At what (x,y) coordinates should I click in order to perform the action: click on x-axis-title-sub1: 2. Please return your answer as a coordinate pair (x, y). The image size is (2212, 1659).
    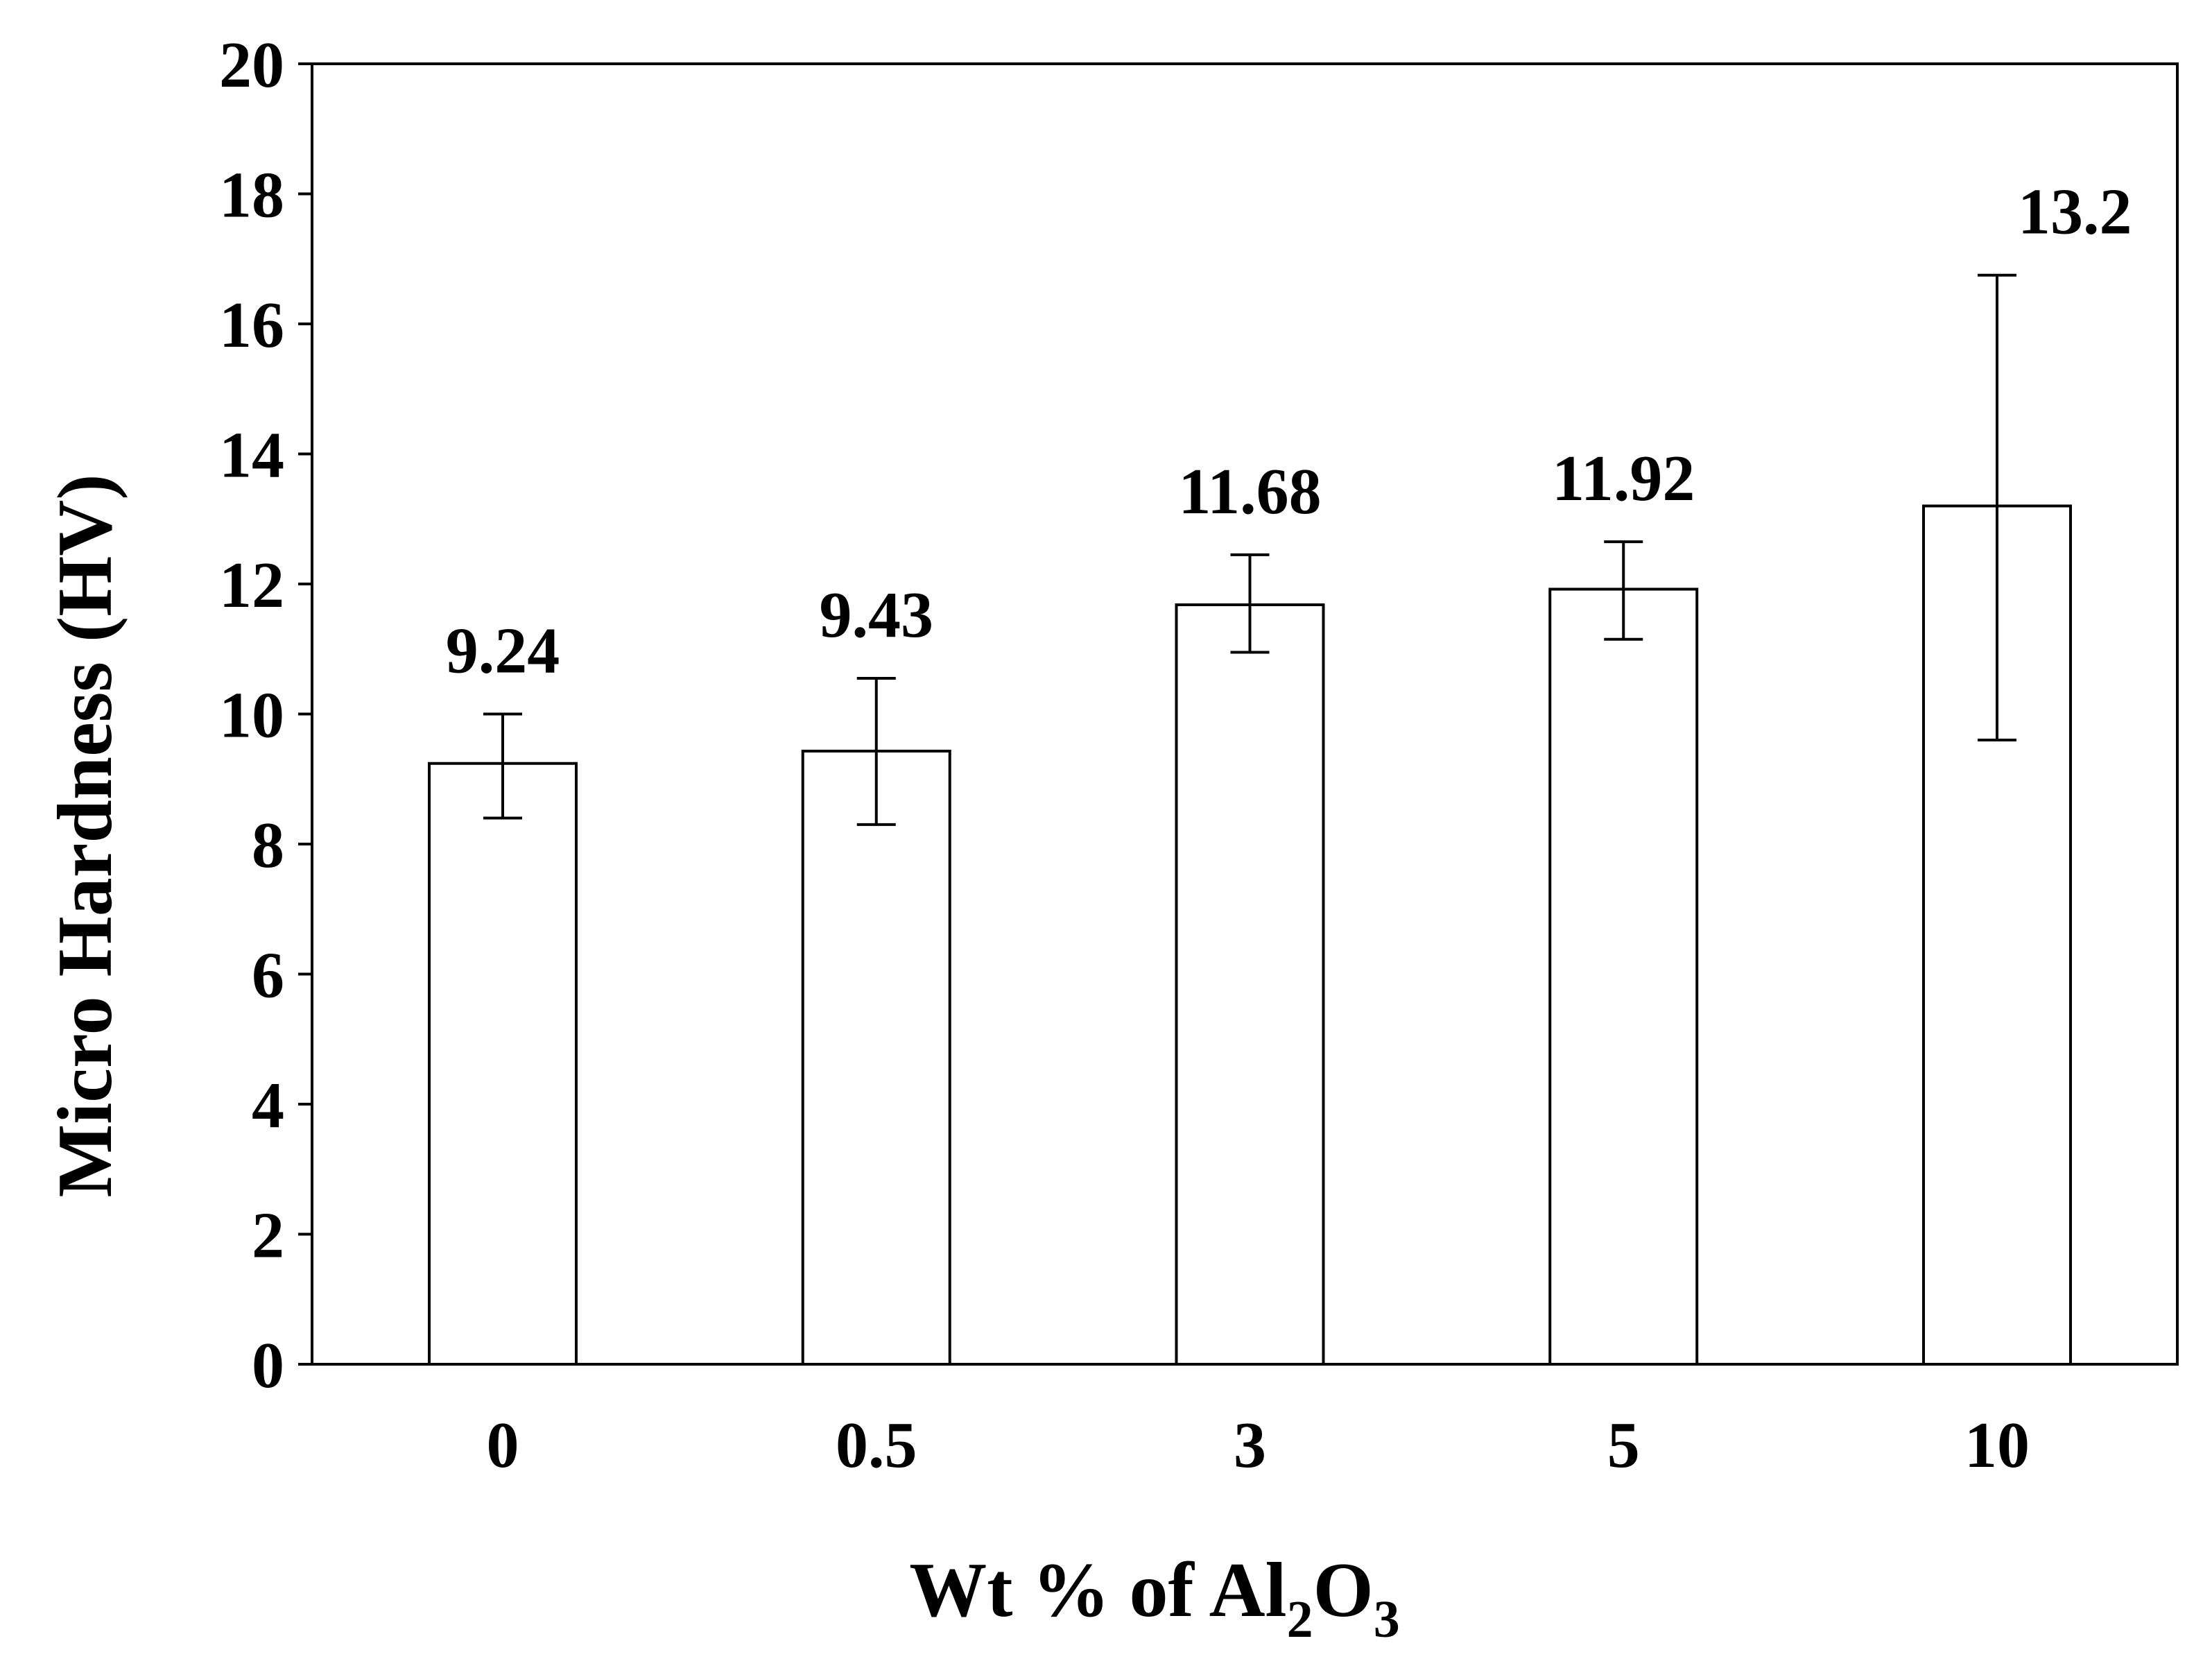
    Looking at the image, I should click on (1300, 1619).